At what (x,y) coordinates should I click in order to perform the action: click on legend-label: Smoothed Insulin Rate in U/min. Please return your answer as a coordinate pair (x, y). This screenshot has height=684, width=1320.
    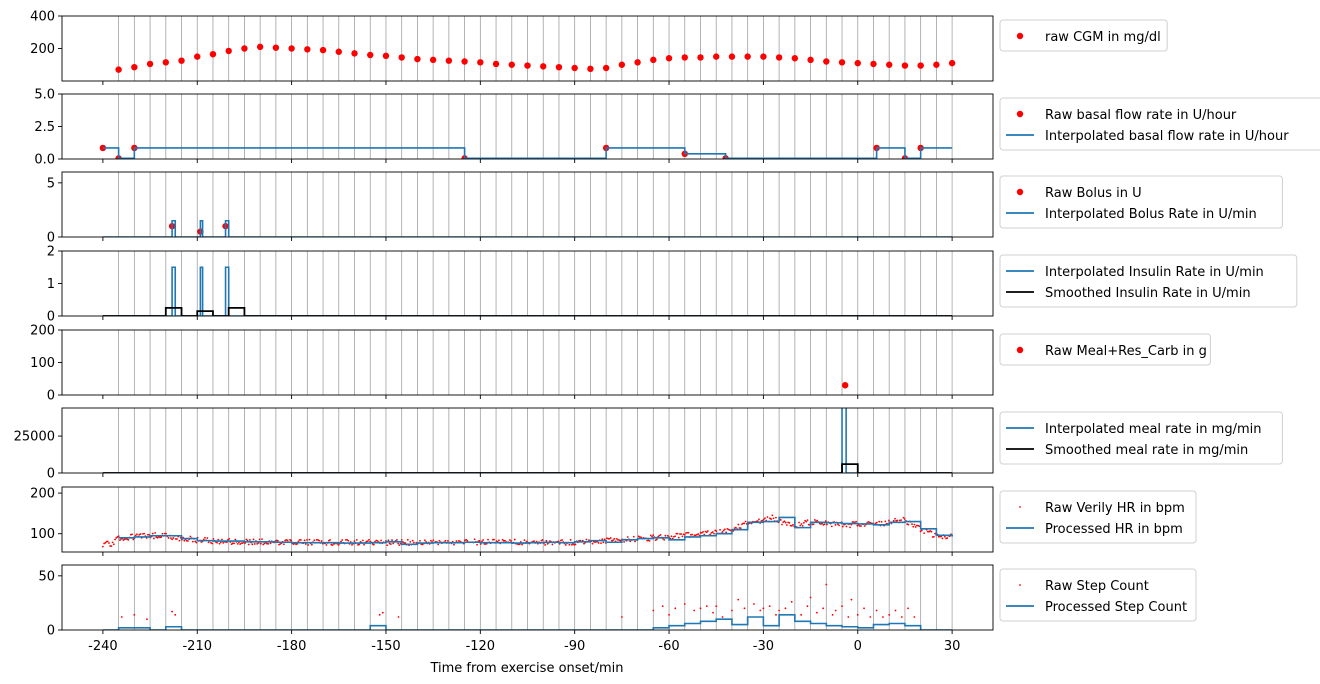
    Looking at the image, I should click on (1148, 293).